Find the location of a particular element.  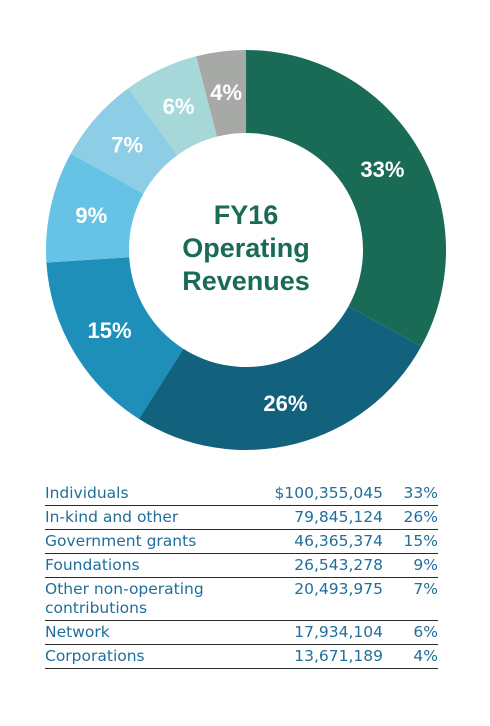

table-row: Individuals $100,355,045 33% is located at coordinates (241, 494).